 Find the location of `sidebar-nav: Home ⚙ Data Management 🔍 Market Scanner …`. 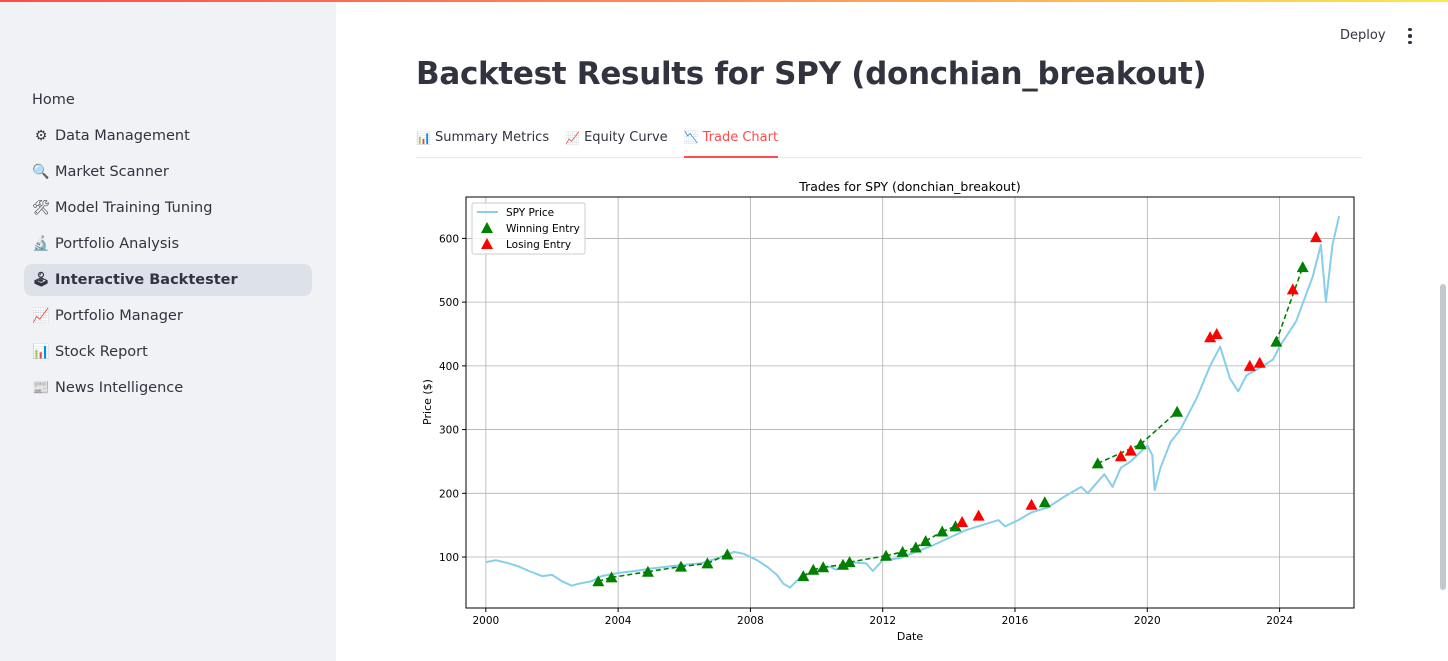

sidebar-nav: Home ⚙ Data Management 🔍 Market Scanner … is located at coordinates (168, 246).